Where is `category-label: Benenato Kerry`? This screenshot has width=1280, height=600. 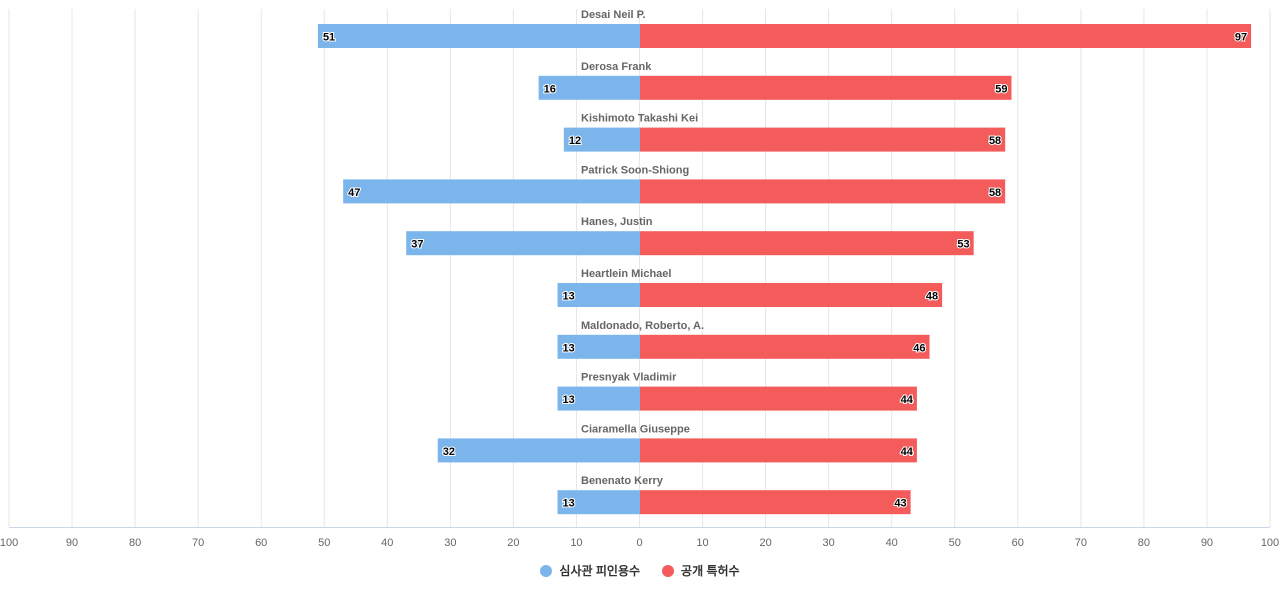 category-label: Benenato Kerry is located at coordinates (622, 481).